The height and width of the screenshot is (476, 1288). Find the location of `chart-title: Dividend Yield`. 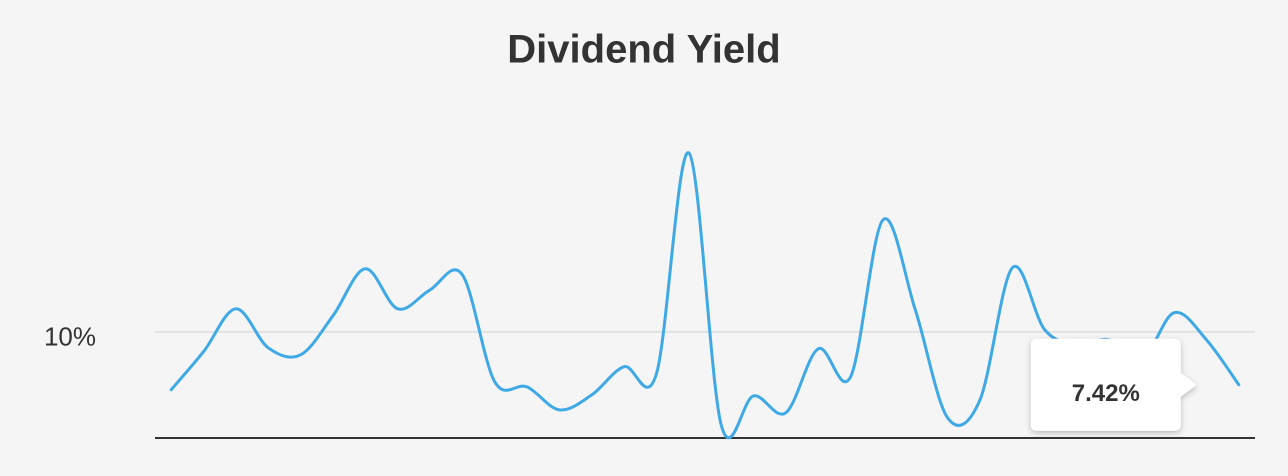

chart-title: Dividend Yield is located at coordinates (643, 50).